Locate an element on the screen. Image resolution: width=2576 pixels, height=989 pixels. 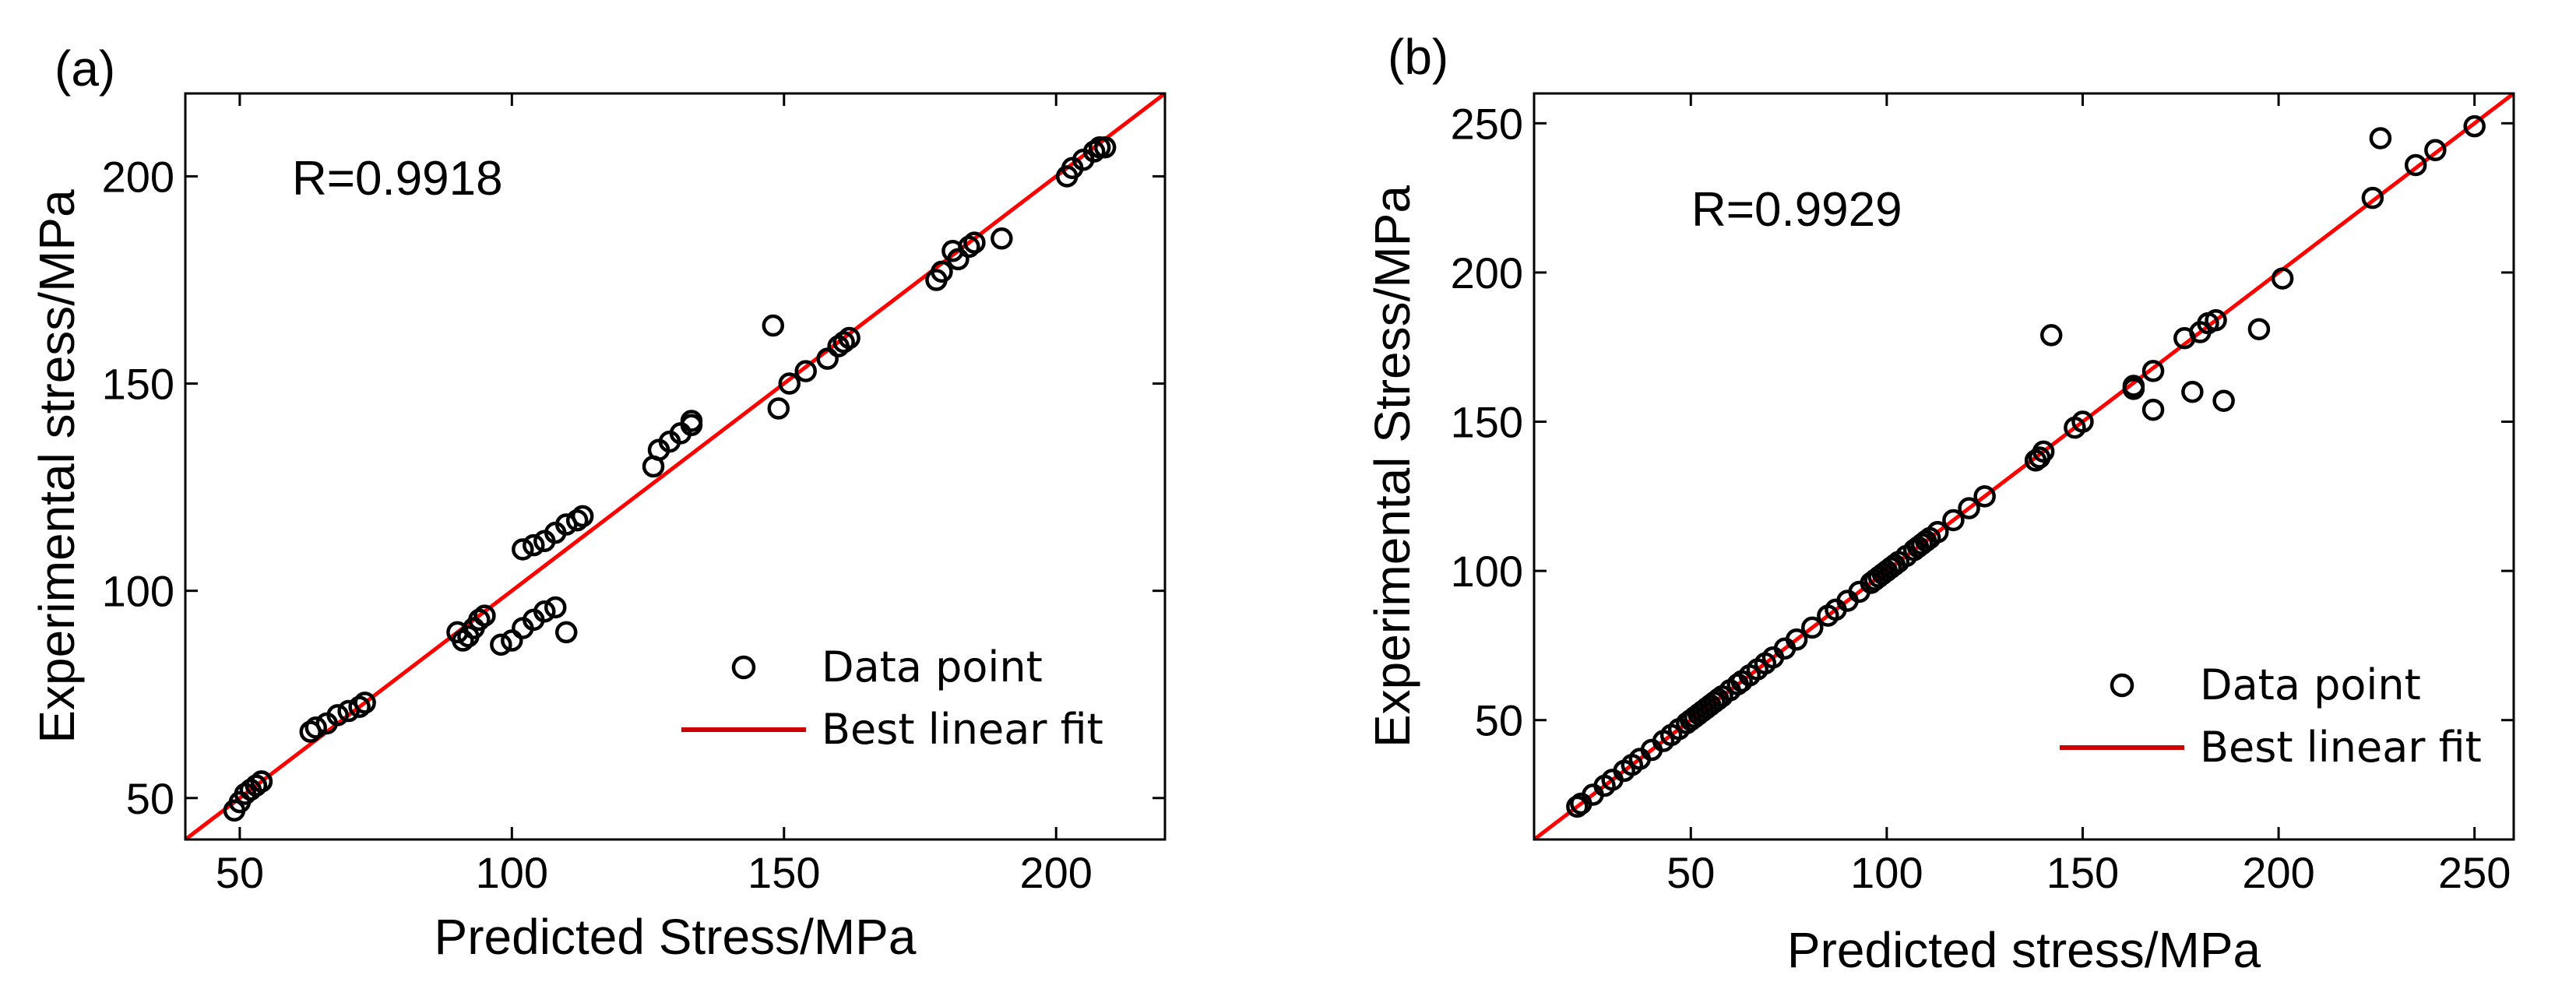
x-axis-label: Predicted stress/MPa is located at coordinates (2024, 950).